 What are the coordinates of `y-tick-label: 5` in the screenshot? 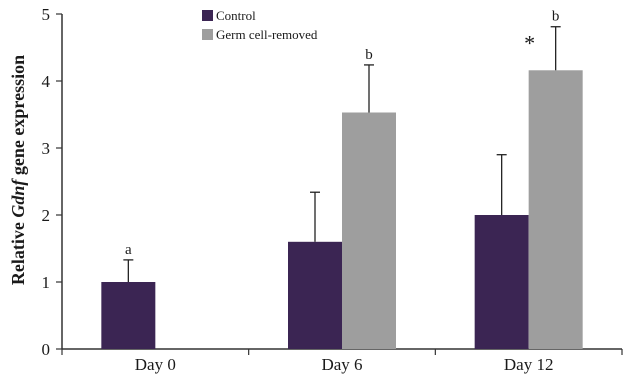 It's located at (46, 14).